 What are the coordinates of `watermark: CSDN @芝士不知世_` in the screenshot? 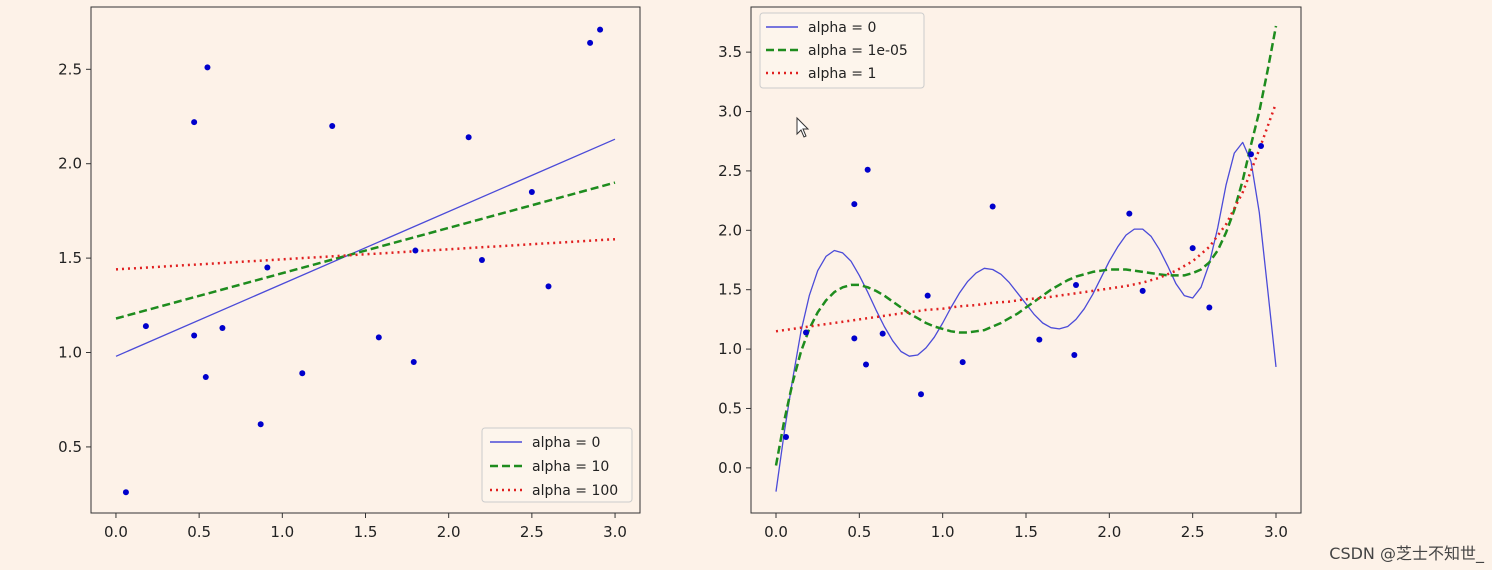 It's located at (1406, 553).